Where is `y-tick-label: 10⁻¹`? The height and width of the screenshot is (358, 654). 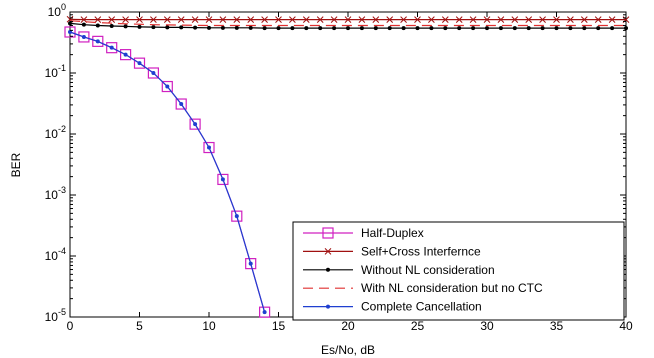 y-tick-label: 10⁻¹ is located at coordinates (55, 71).